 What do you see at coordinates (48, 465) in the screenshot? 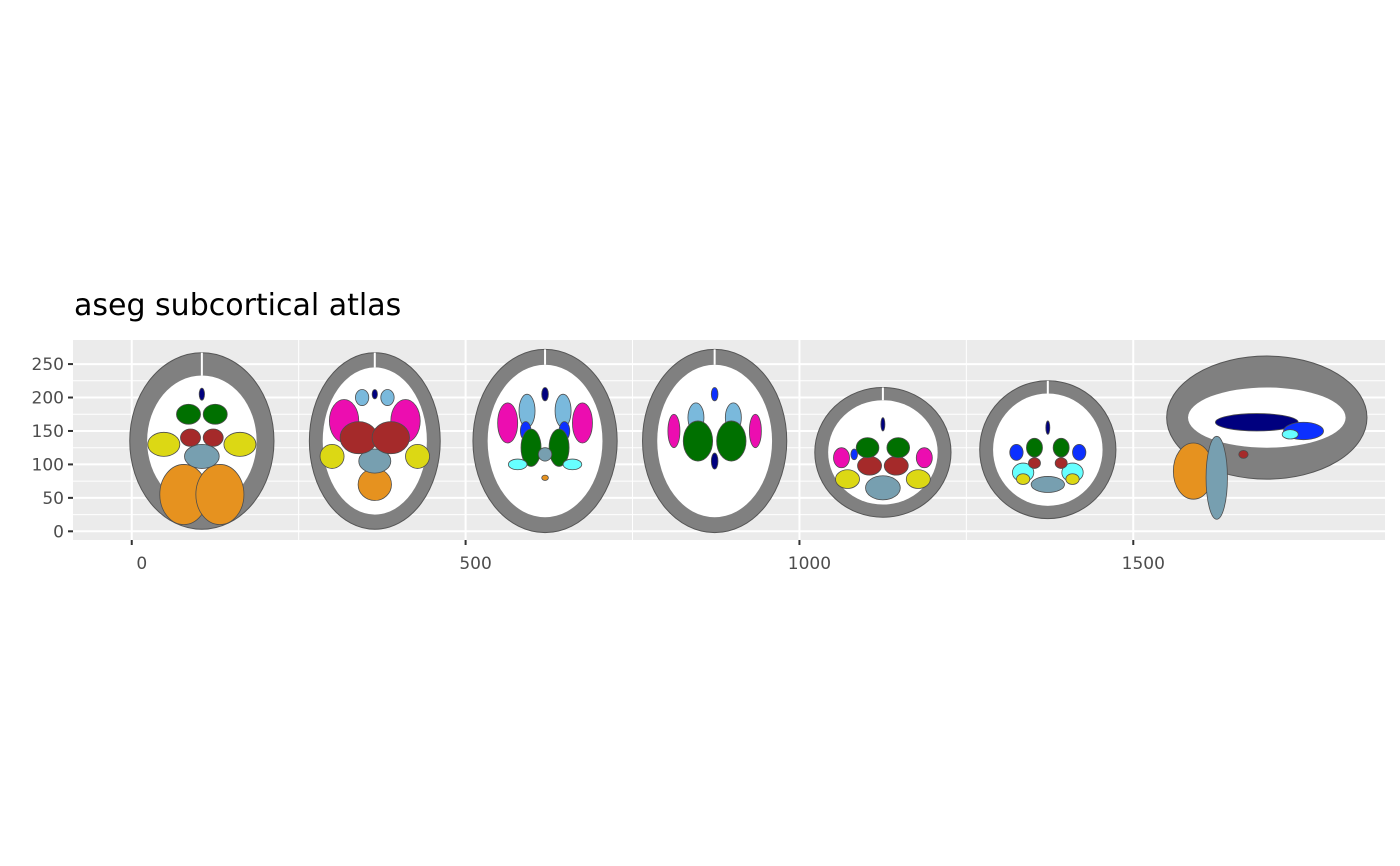
I see `y-tick-label: 100` at bounding box center [48, 465].